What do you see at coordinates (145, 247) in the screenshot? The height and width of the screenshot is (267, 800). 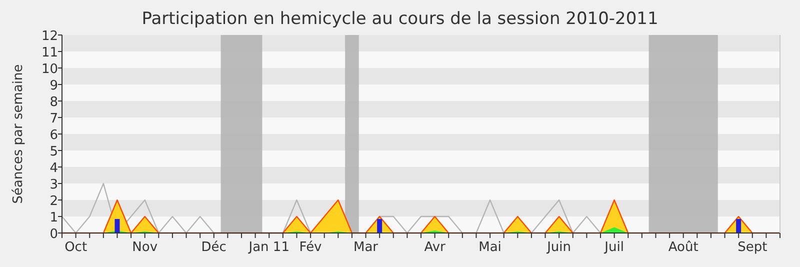 I see `x-tick-label: Nov` at bounding box center [145, 247].